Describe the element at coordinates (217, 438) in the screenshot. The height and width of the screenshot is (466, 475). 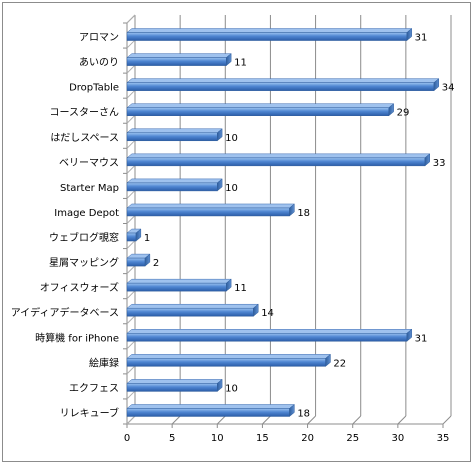
I see `x-tick-label: 10` at that location.